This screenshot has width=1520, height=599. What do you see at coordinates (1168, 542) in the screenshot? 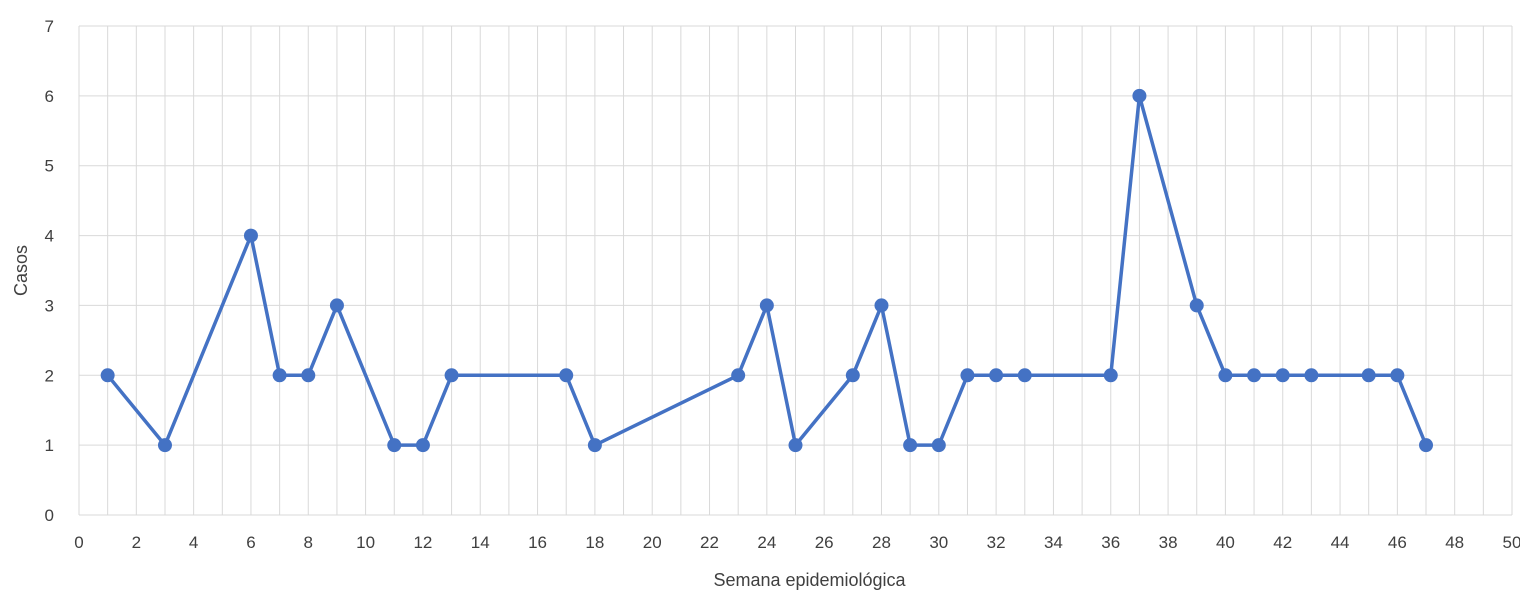
I see `x-tick-label: 38` at bounding box center [1168, 542].